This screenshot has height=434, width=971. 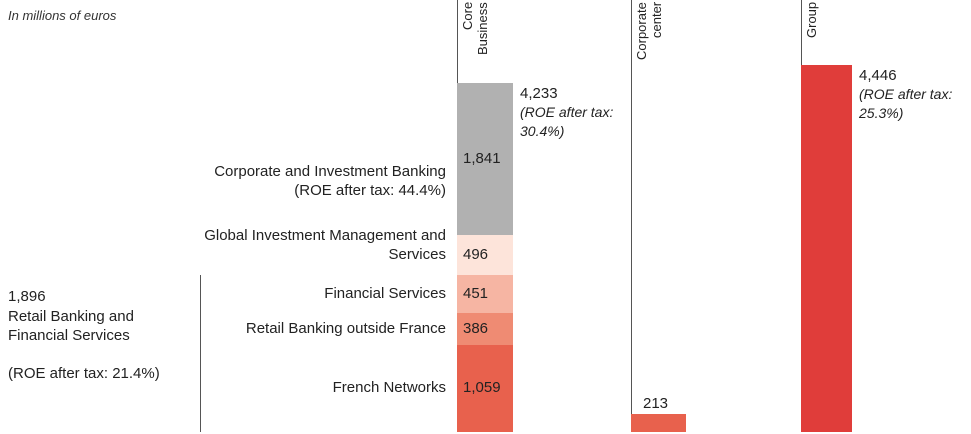 I want to click on segment-name: Financial Services, so click(x=385, y=294).